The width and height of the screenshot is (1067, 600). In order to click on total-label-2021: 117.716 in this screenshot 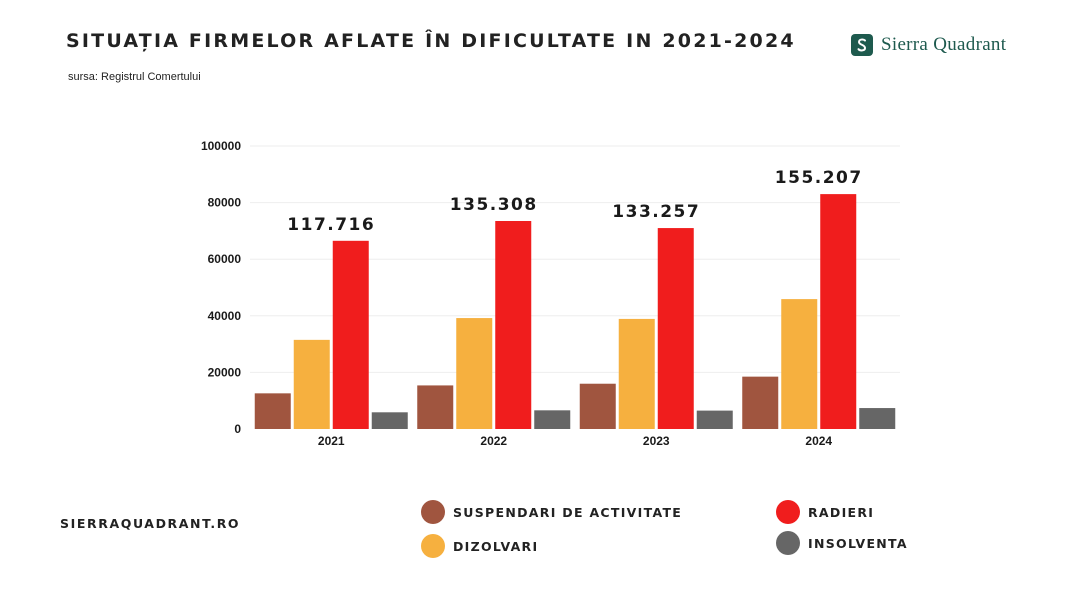, I will do `click(331, 225)`.